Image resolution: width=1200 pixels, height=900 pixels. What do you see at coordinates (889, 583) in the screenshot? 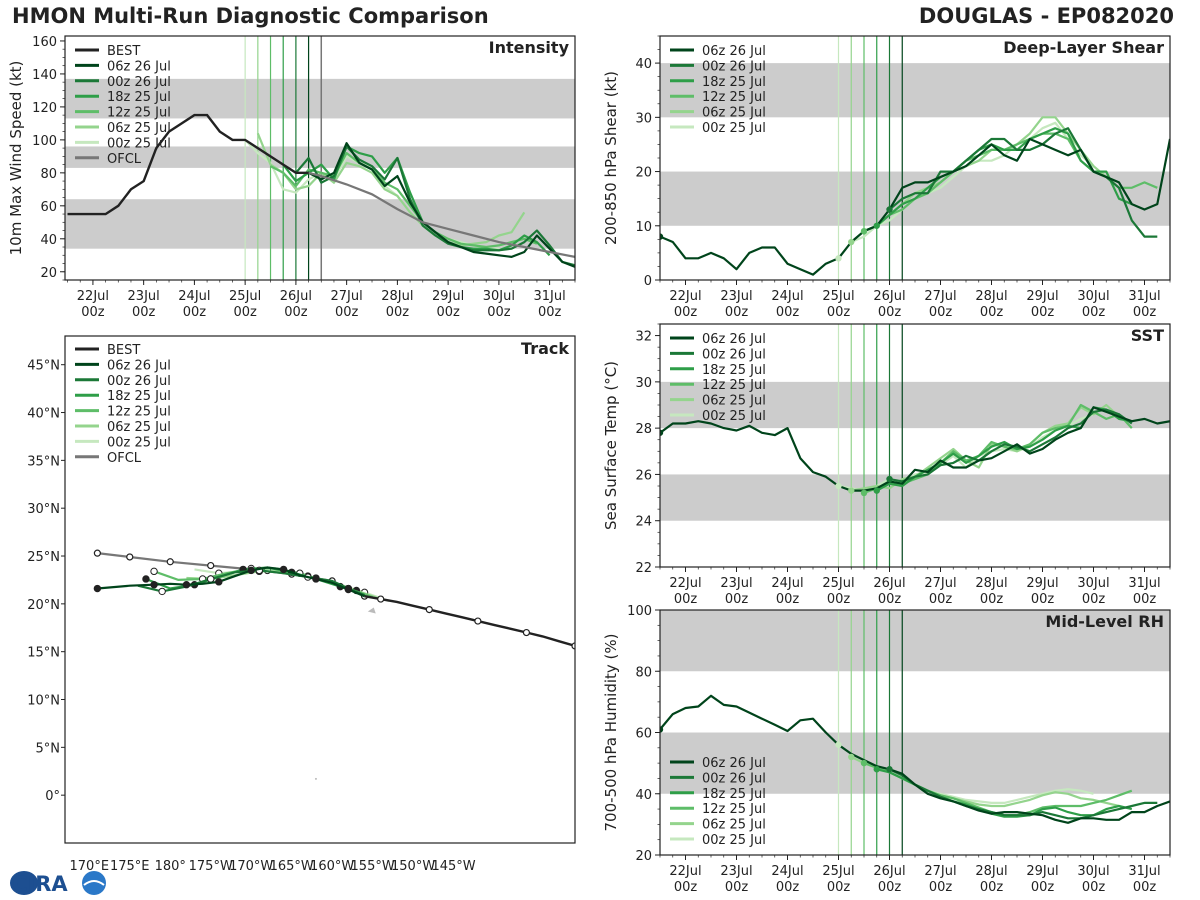
I see `sst-xtick-label: 26Jul` at bounding box center [889, 583].